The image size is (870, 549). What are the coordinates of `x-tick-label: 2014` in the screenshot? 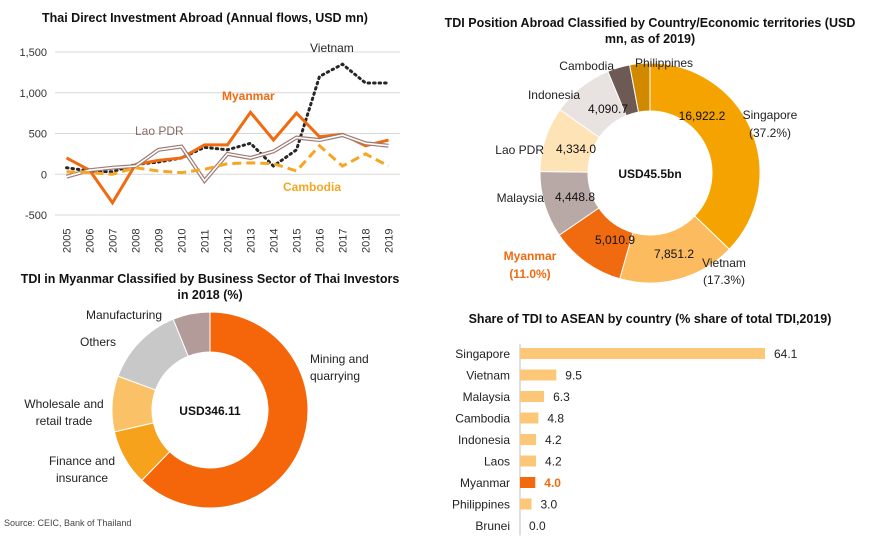 It's located at (275, 241).